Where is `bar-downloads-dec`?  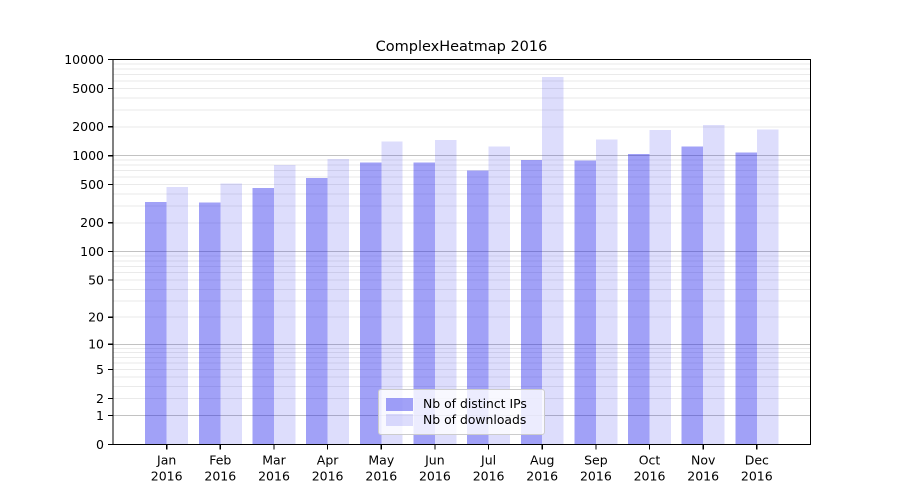 bar-downloads-dec is located at coordinates (767, 287).